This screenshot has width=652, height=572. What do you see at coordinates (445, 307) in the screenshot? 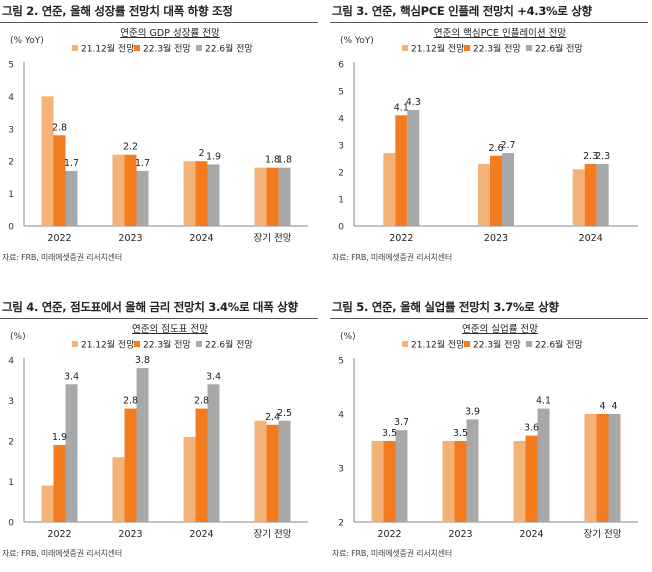
I see `panel-title: 그림 5. 연준, 올해 실업률 전망치 3.7%로 상향` at bounding box center [445, 307].